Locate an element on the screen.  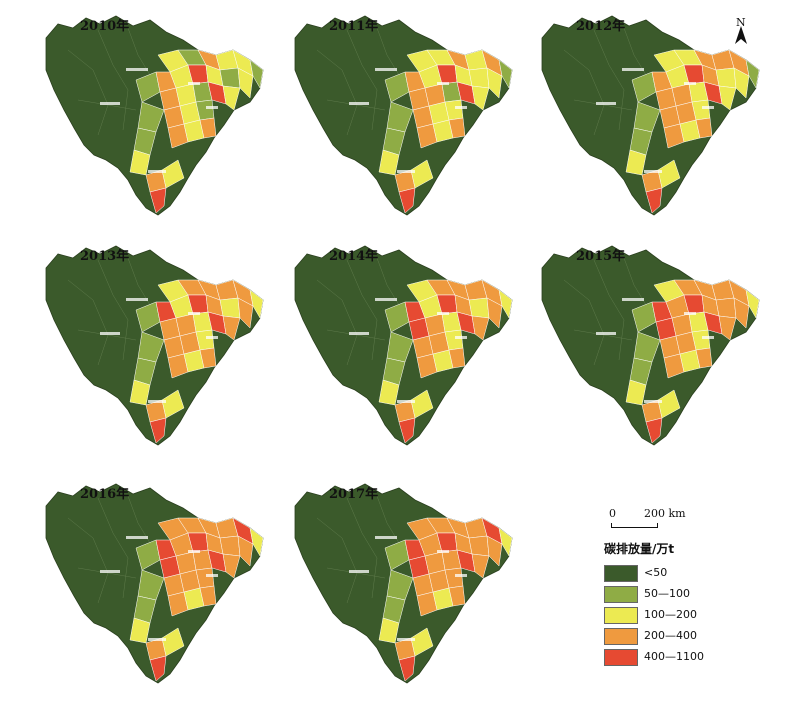
north-arrow-icon is located at coordinates (741, 35).